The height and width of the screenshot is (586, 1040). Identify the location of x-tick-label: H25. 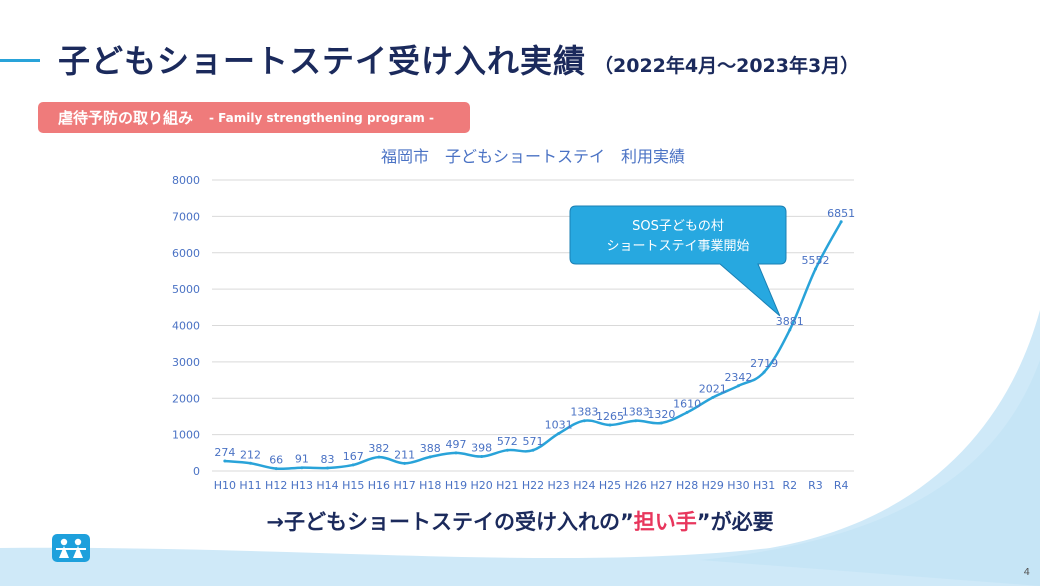
(610, 485).